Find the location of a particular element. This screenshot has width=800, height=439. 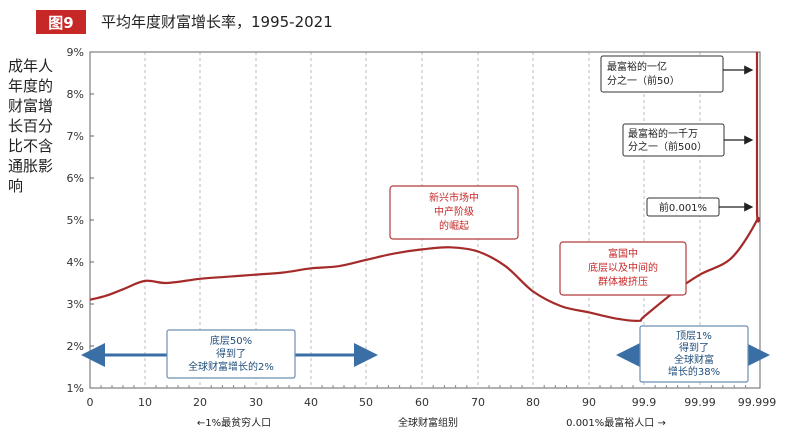

y-tick-label: 4% is located at coordinates (75, 262).